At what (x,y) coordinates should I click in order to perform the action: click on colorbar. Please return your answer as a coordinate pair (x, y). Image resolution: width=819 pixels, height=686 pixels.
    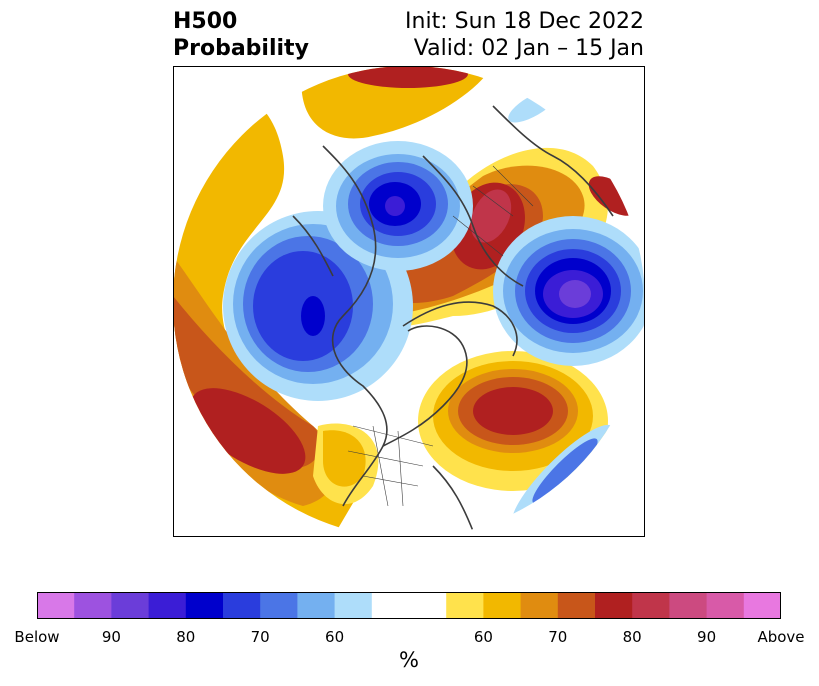
    Looking at the image, I should click on (409, 605).